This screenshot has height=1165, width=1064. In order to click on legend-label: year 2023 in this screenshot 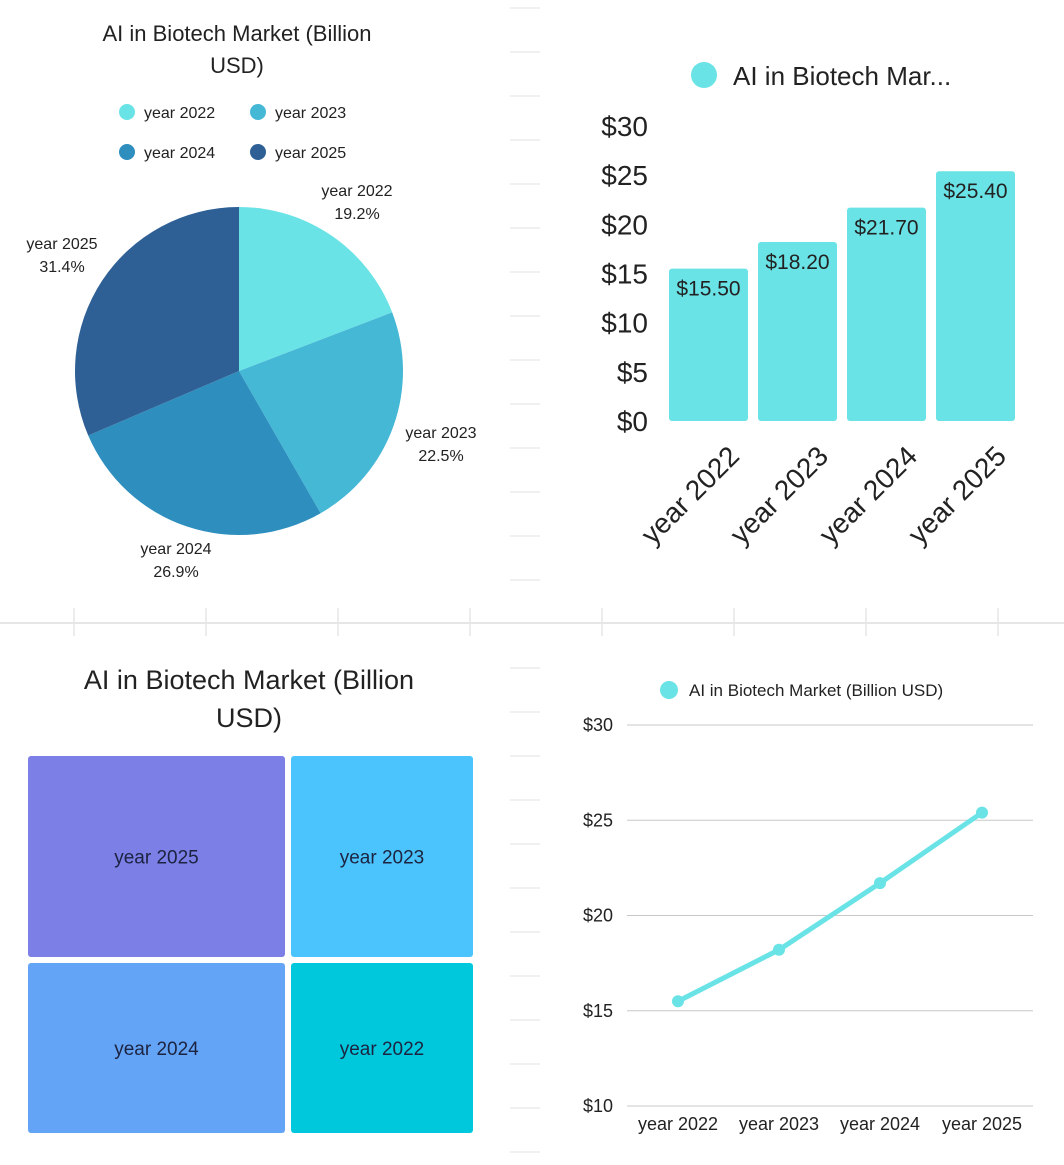, I will do `click(310, 113)`.